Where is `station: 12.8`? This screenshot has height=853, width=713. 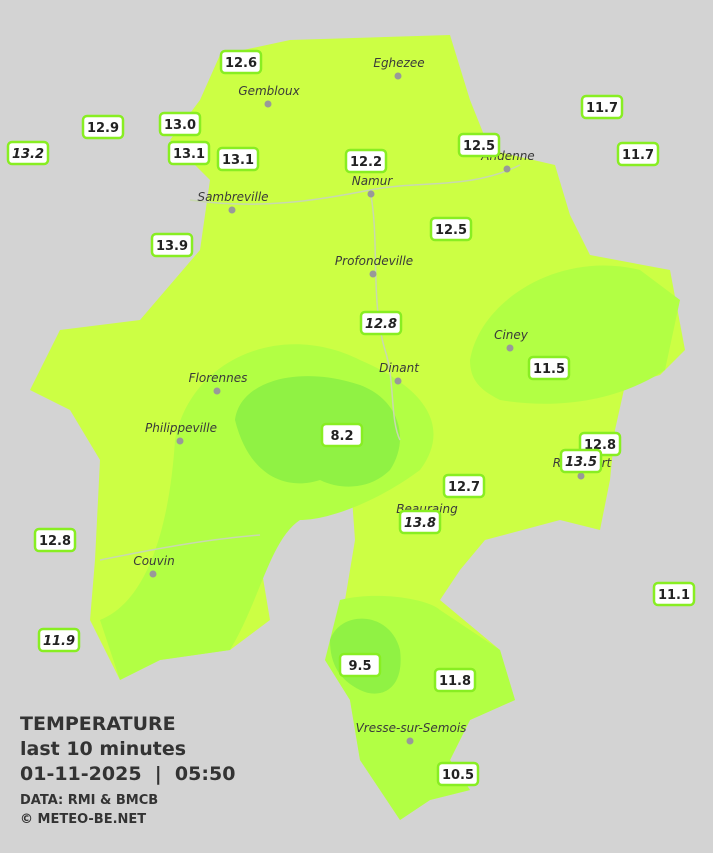 station: 12.8 is located at coordinates (55, 540).